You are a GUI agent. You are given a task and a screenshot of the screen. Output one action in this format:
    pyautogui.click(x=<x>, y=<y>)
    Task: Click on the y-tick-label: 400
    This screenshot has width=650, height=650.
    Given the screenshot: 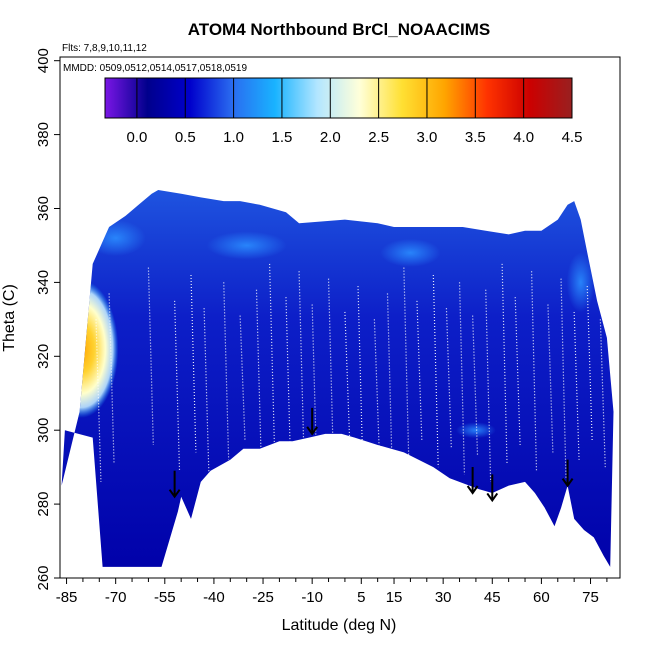 What is the action you would take?
    pyautogui.click(x=43, y=60)
    